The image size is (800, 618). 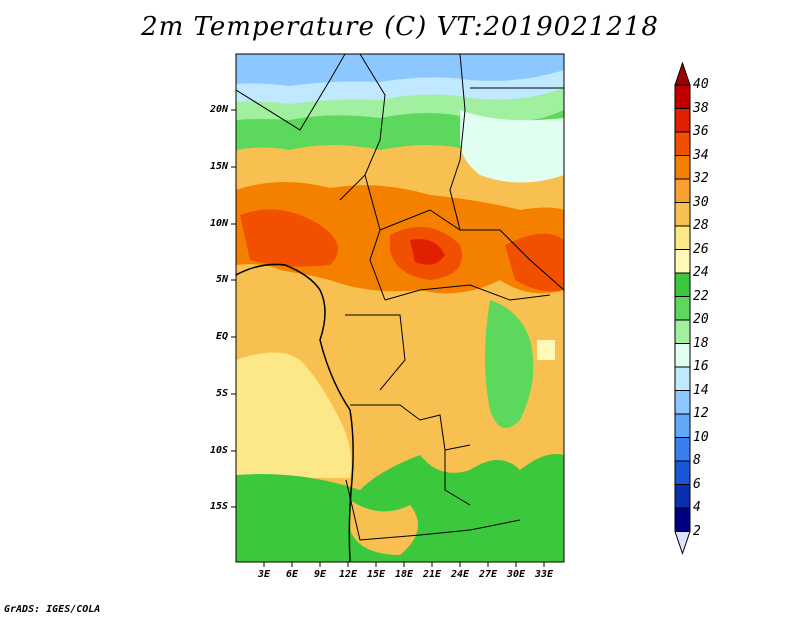 I want to click on south-green, so click(x=400, y=508).